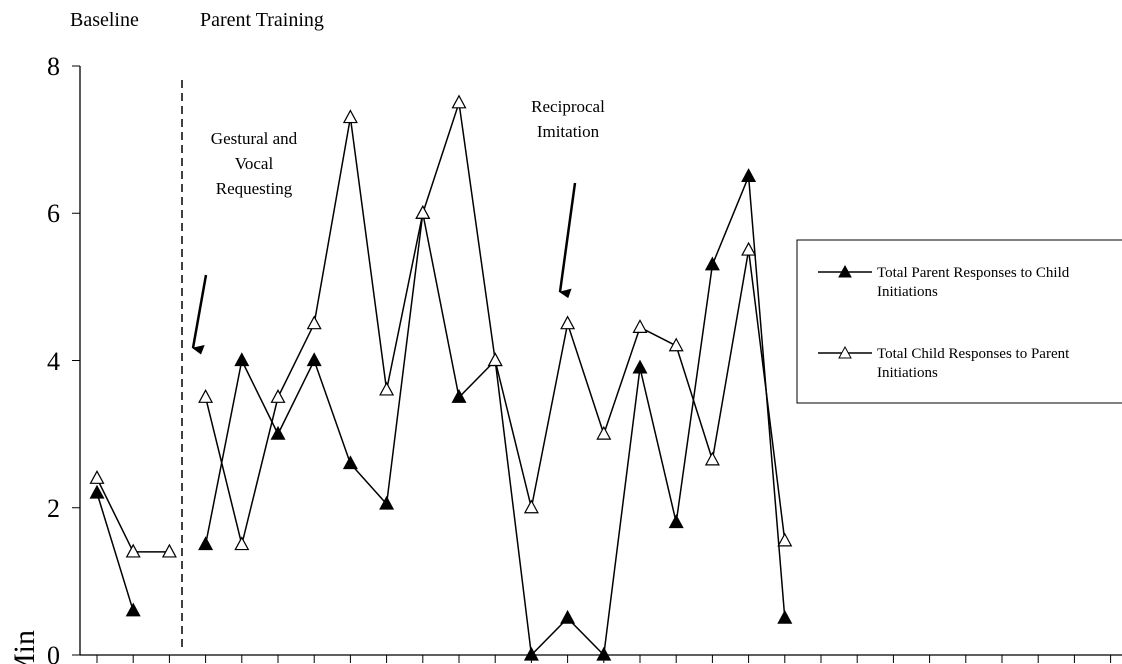  Describe the element at coordinates (53, 508) in the screenshot. I see `y-tick-label-2: 2` at that location.